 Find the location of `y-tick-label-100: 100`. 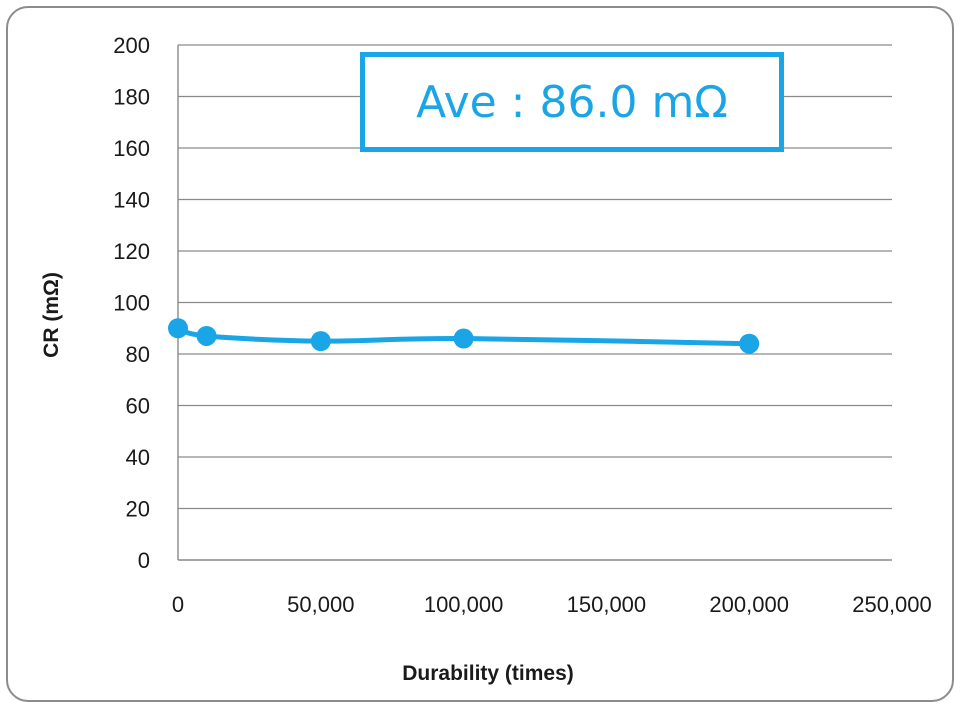

y-tick-label-100: 100 is located at coordinates (131, 303).